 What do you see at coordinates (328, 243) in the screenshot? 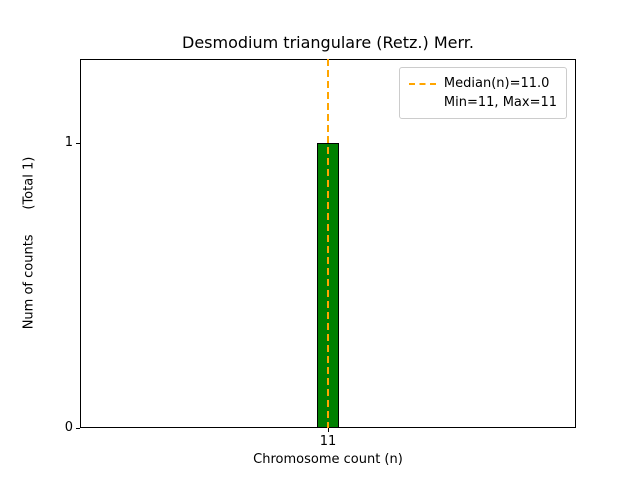
I see `median-line` at bounding box center [328, 243].